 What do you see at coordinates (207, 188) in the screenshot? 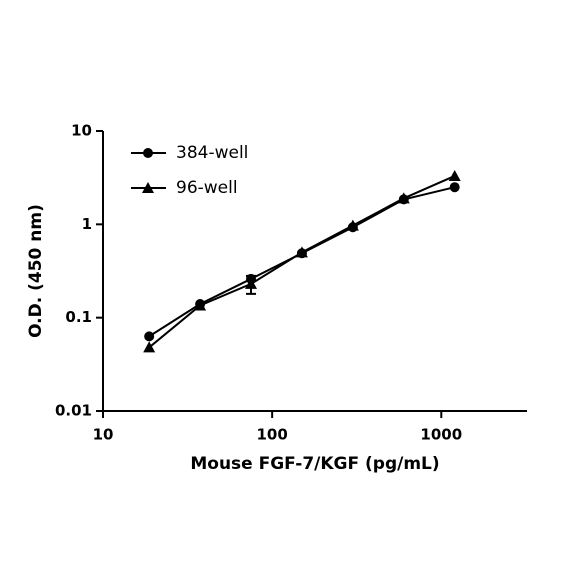
I see `legend-label: 96-well` at bounding box center [207, 188].